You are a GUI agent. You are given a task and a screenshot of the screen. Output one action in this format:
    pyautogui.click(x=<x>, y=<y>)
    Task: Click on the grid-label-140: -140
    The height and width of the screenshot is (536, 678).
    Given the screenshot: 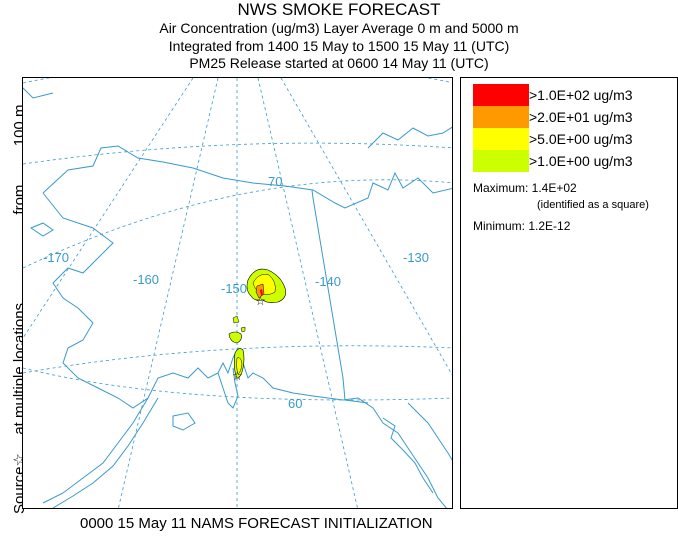 What is the action you would take?
    pyautogui.click(x=328, y=281)
    